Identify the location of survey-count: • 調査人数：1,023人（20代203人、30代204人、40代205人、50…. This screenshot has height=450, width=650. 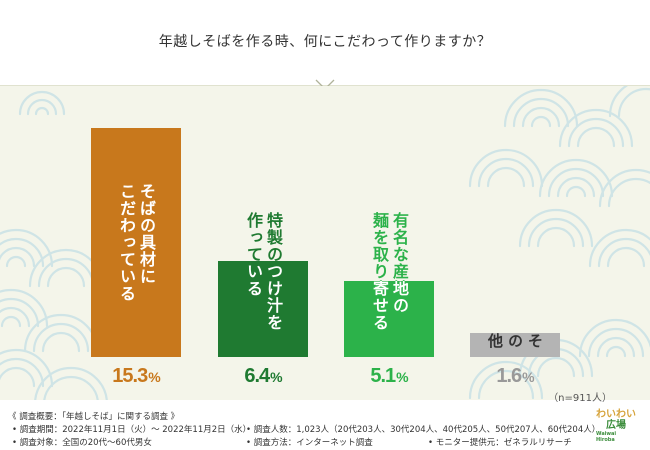
(423, 430).